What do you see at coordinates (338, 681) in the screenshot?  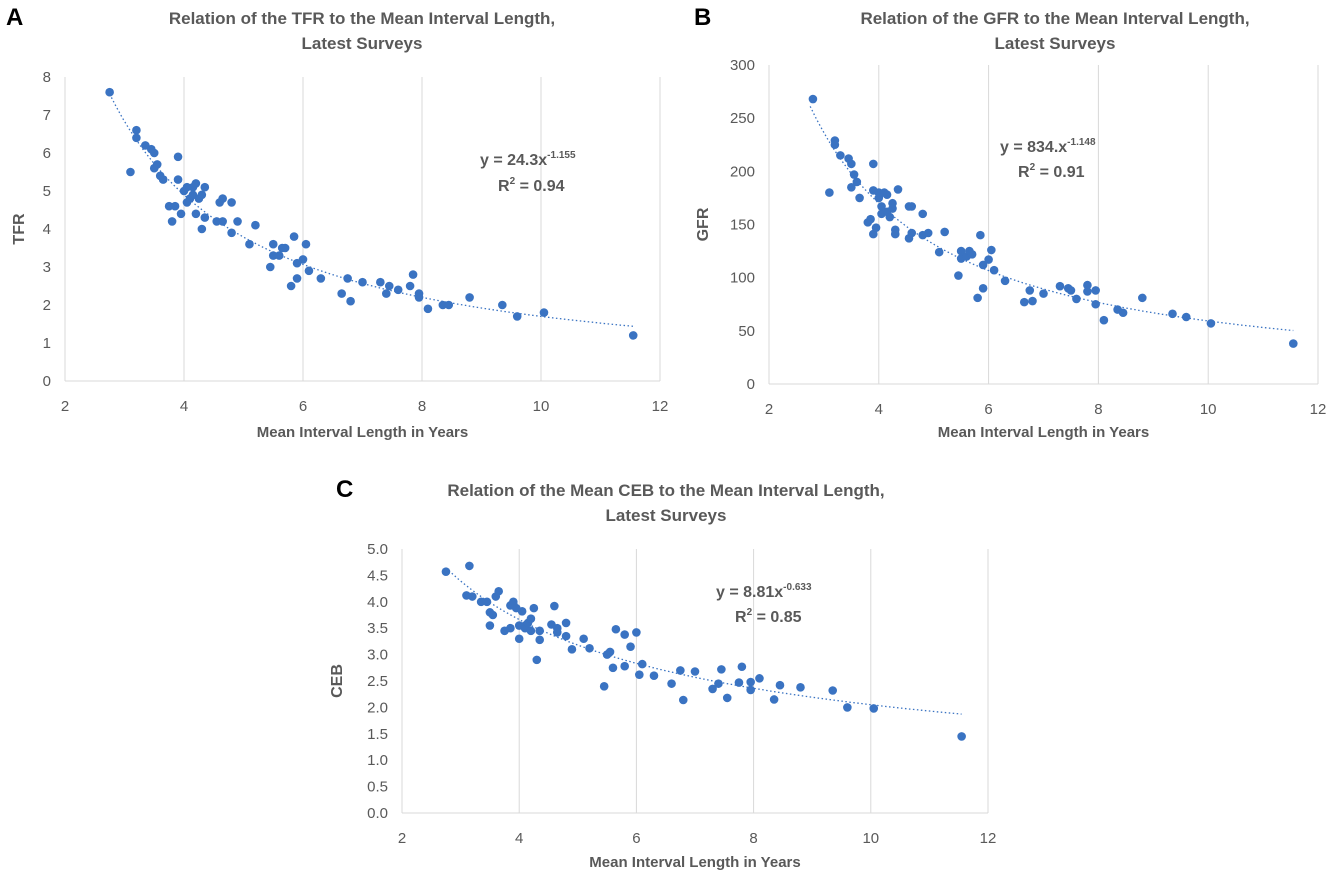 I see `y-axis-title: CEB` at bounding box center [338, 681].